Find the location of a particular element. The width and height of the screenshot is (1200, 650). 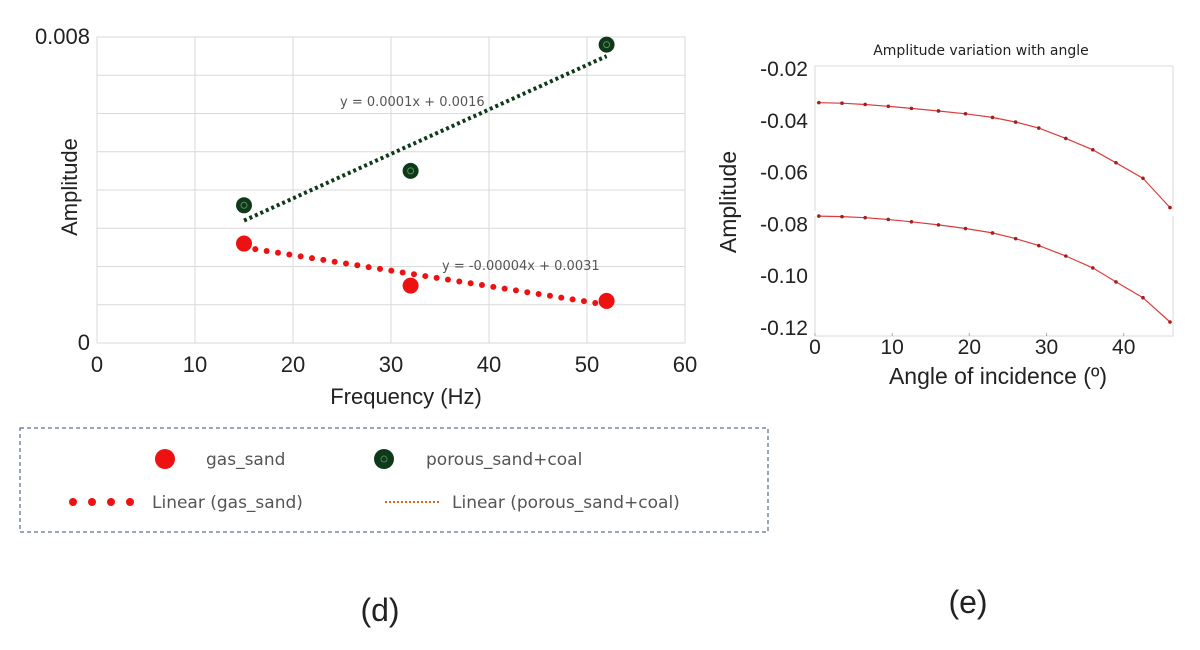

panel-d-x-tick-label: 40 is located at coordinates (489, 364).